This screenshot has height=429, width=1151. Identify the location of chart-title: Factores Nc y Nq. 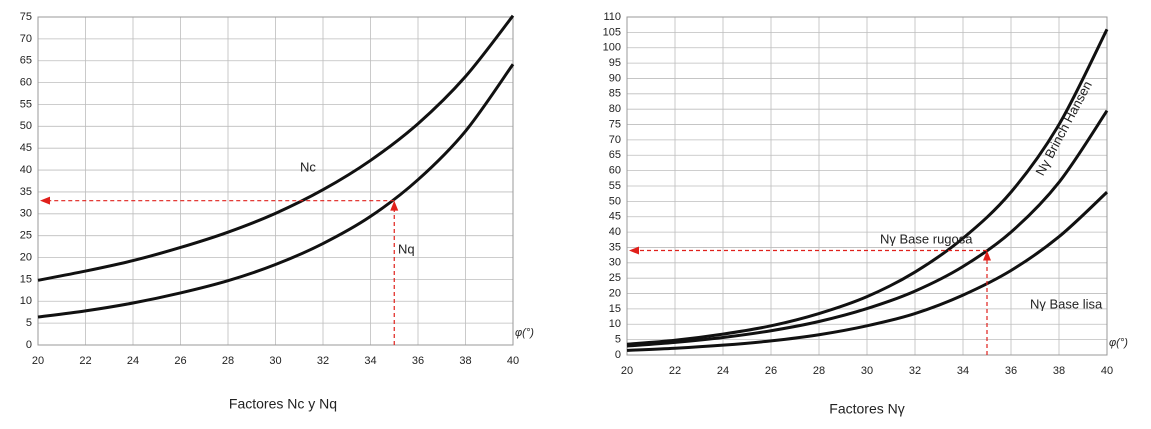
(283, 404).